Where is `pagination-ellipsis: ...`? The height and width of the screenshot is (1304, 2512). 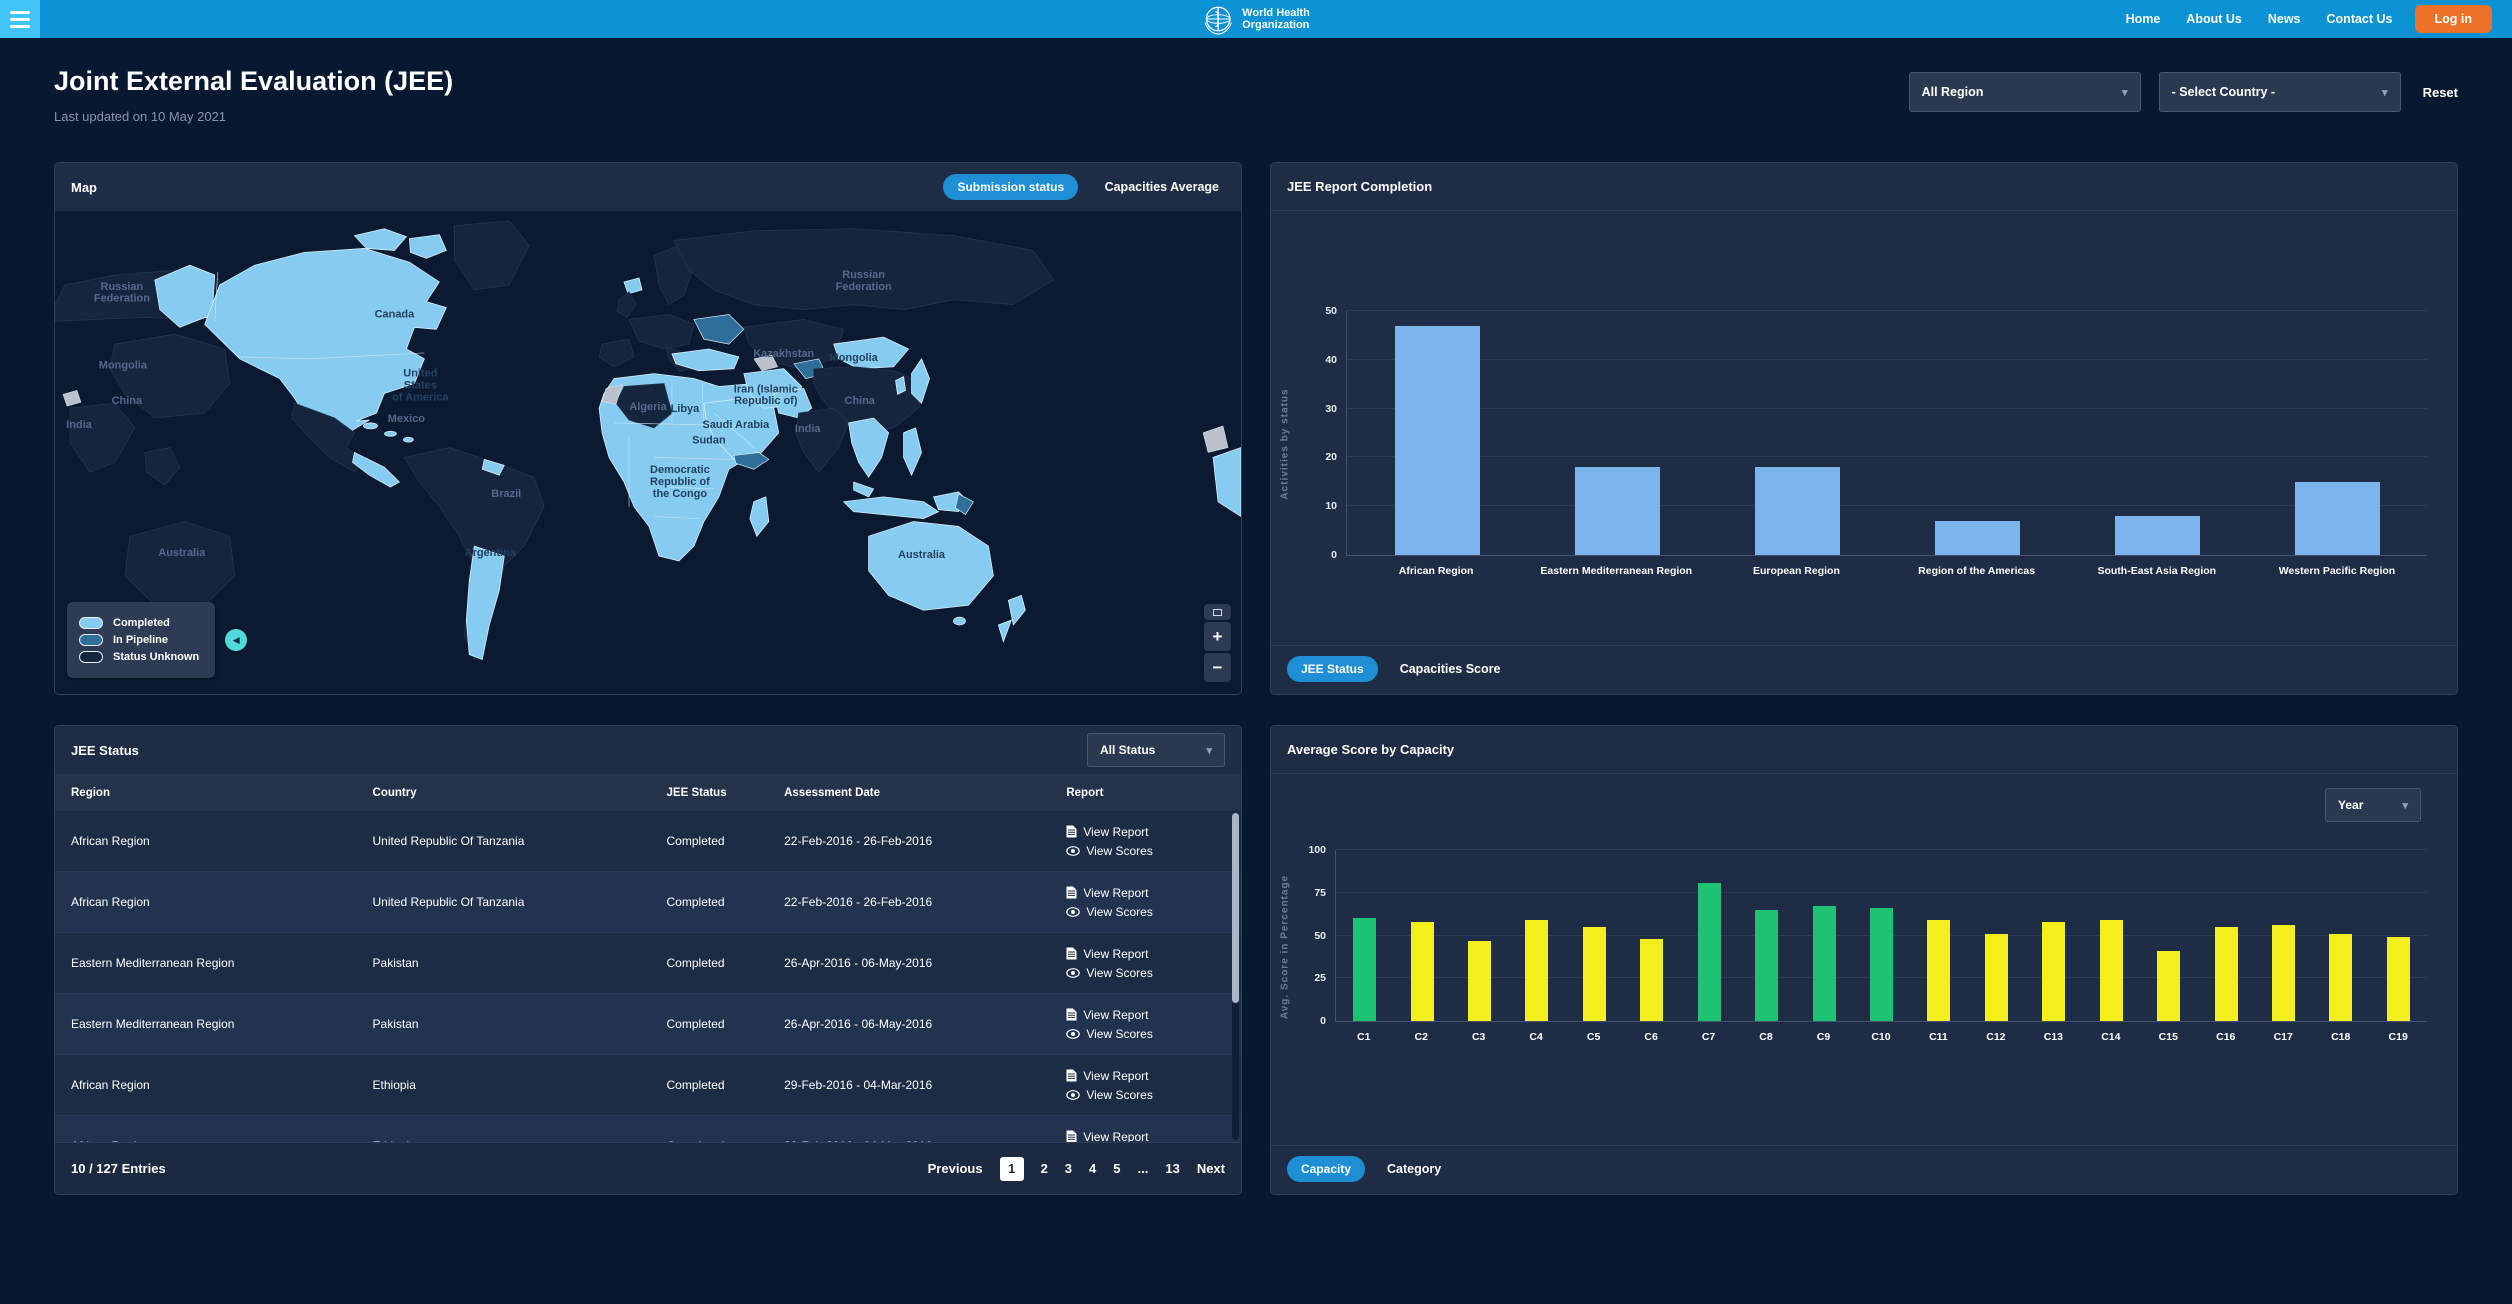 pagination-ellipsis: ... is located at coordinates (1143, 1168).